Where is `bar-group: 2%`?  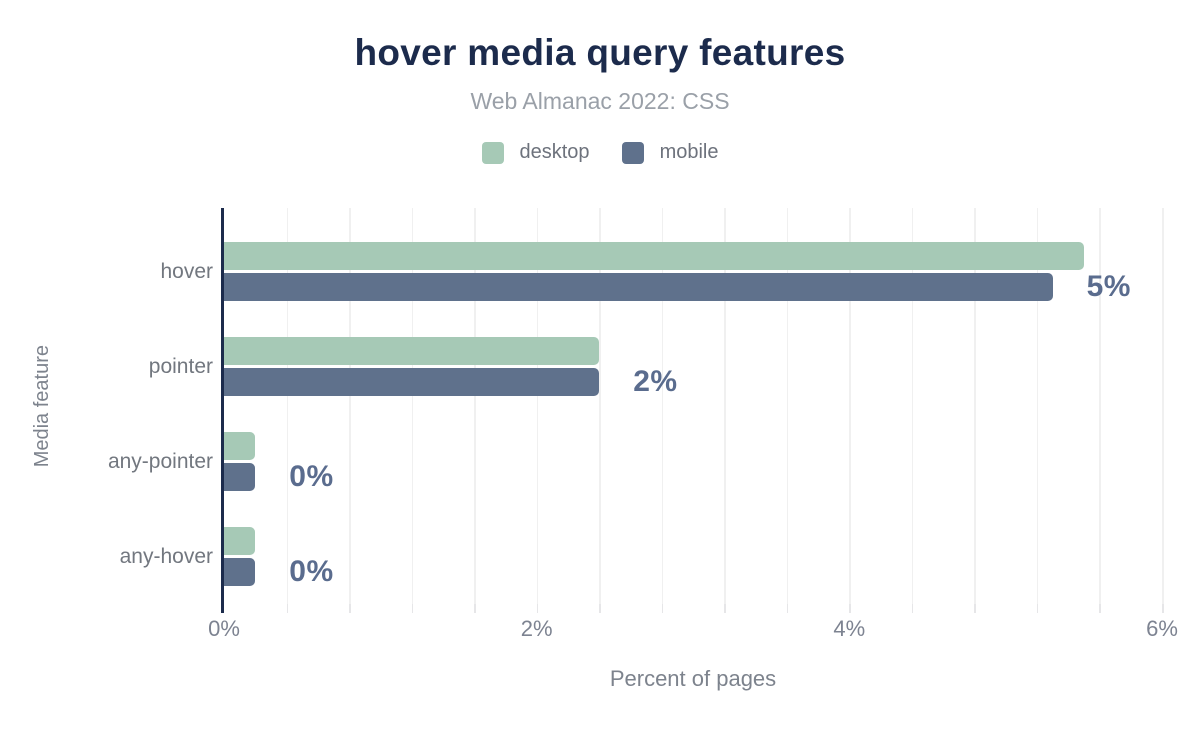
bar-group: 2% is located at coordinates (693, 366).